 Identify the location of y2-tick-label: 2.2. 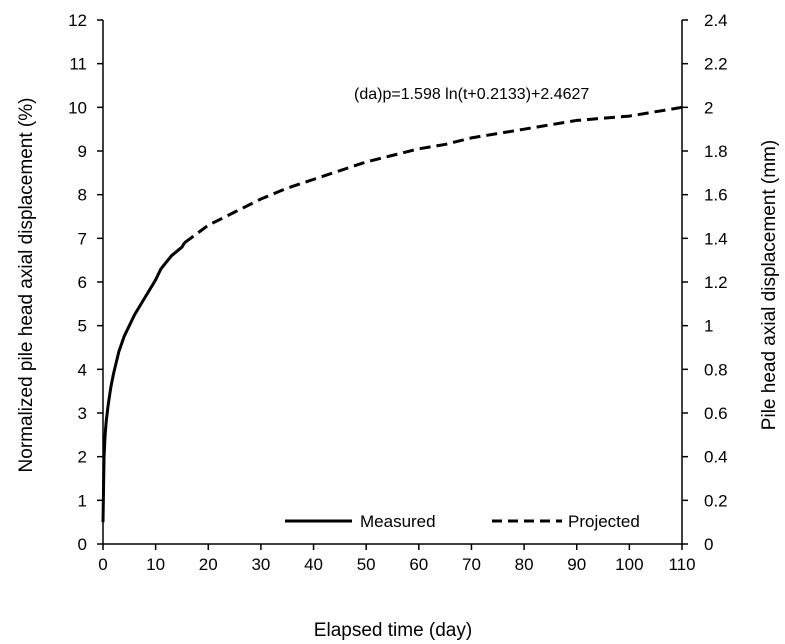
(716, 64).